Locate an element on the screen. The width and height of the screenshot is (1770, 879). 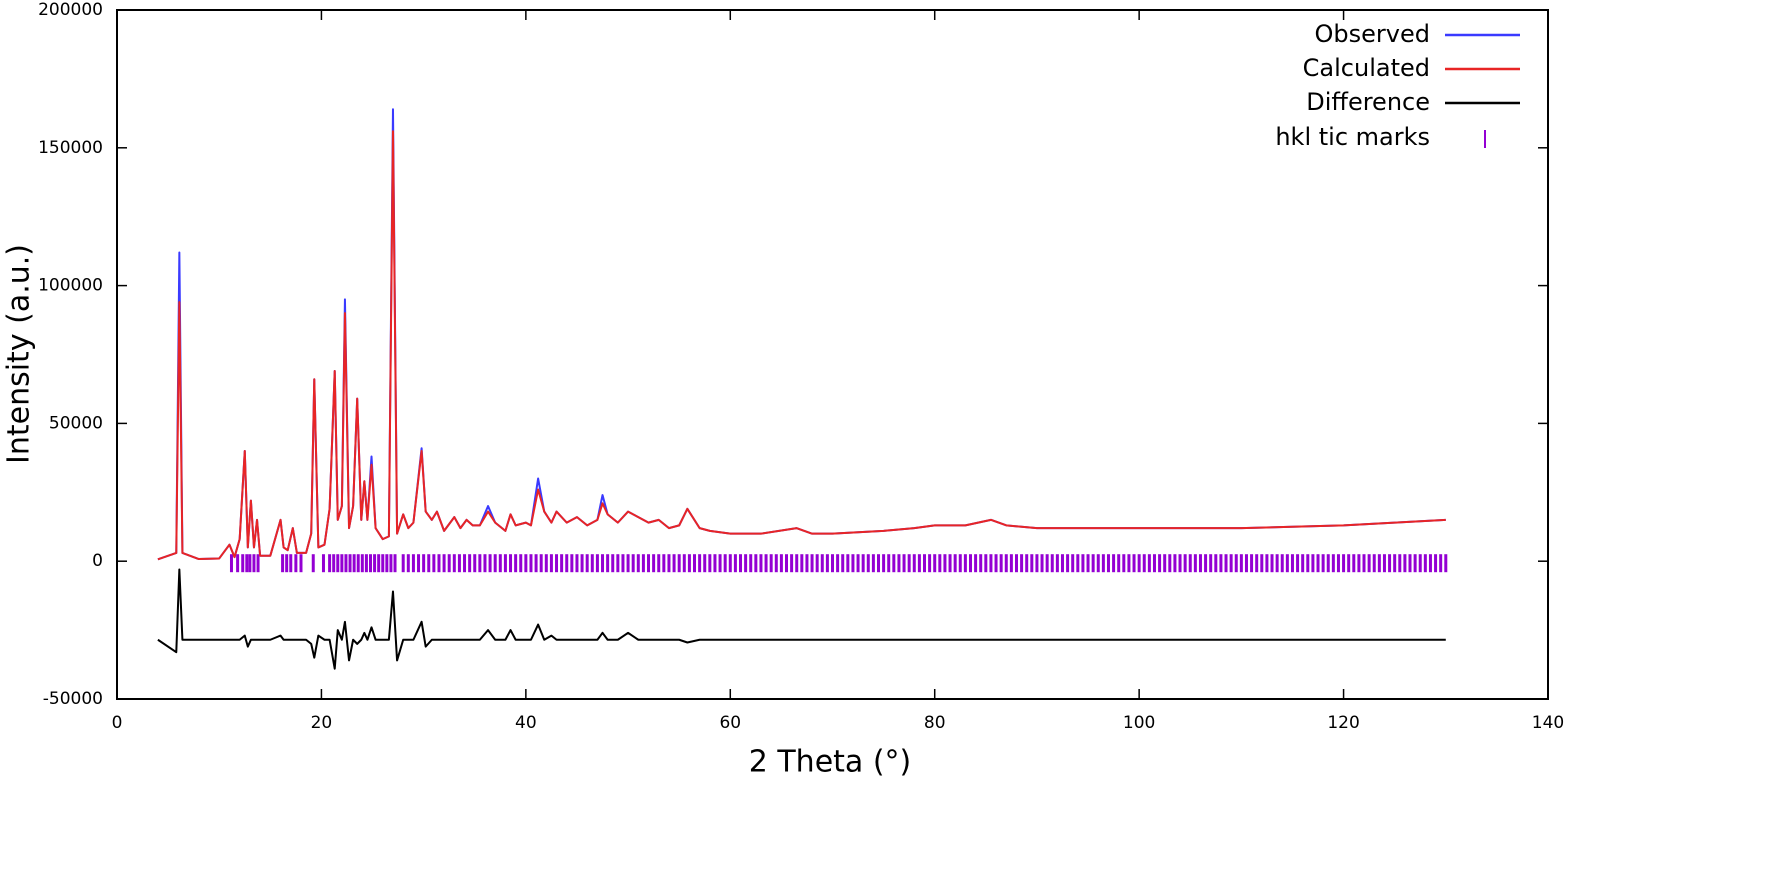
legend-label: Observed is located at coordinates (1372, 34).